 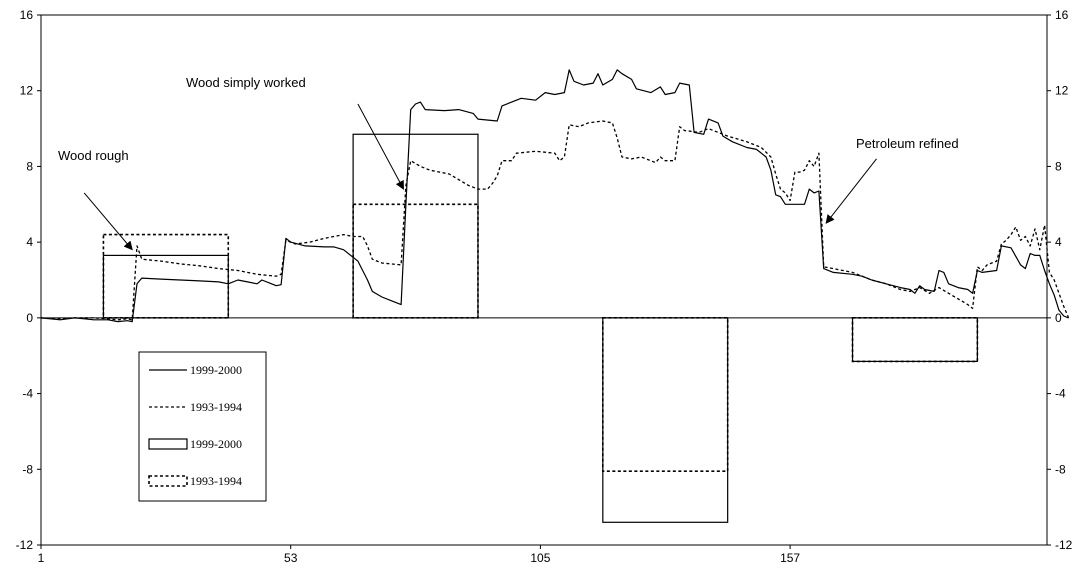 I want to click on y-tick-label-left: 8, so click(x=29, y=166).